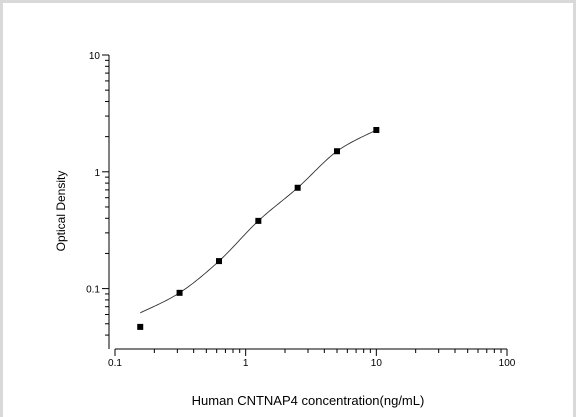  I want to click on y-tick-label: 1, so click(97, 173).